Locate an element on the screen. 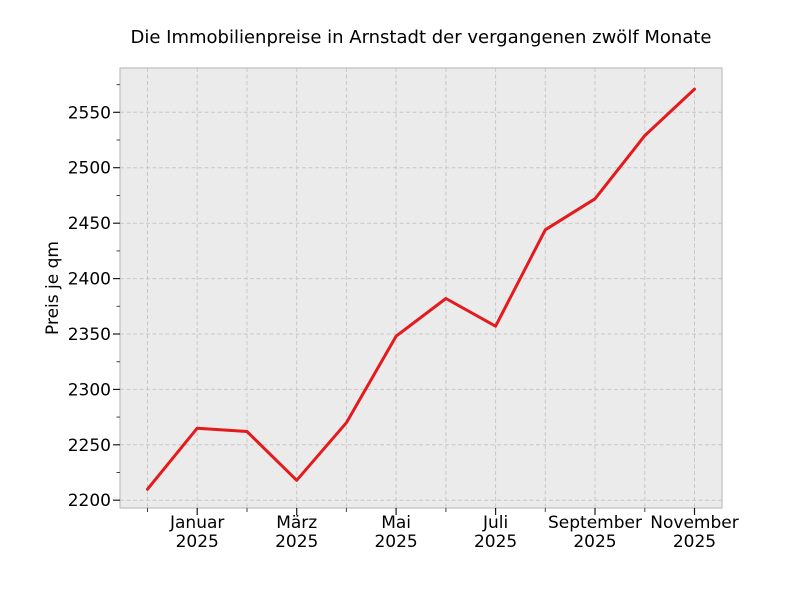 Image resolution: width=800 pixels, height=600 pixels. y-tick-label: 2450 is located at coordinates (89, 224).